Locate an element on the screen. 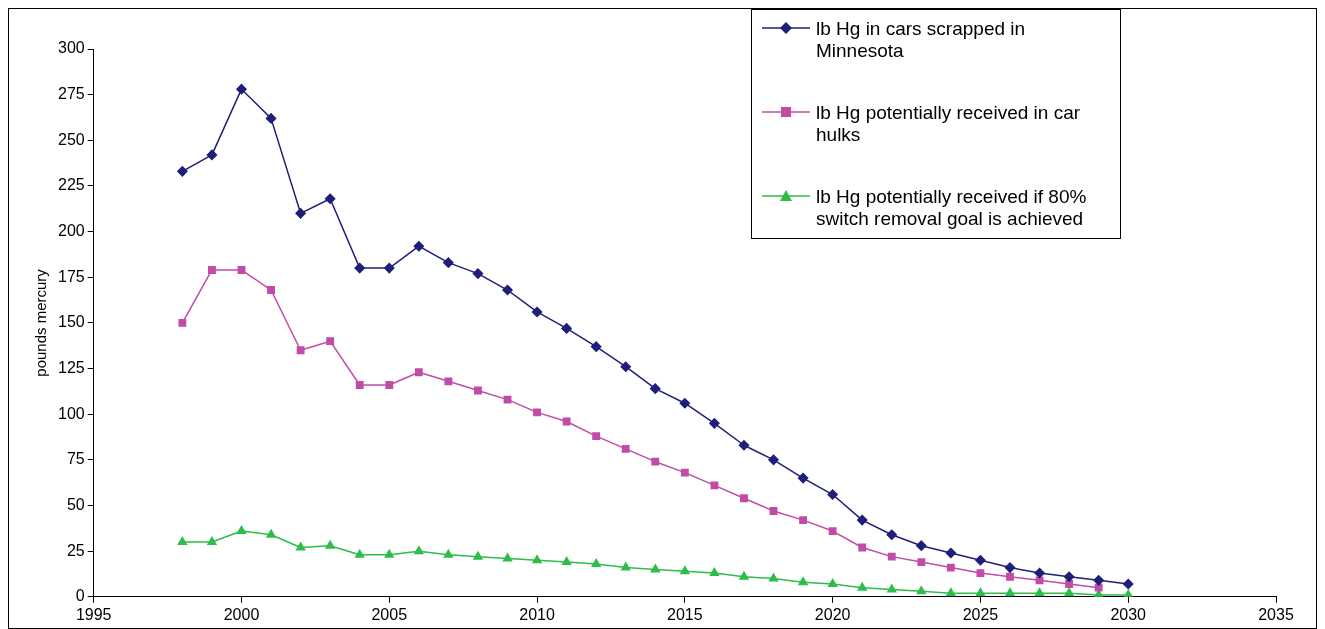 This screenshot has width=1325, height=629. x-tick-label: 2030 is located at coordinates (1128, 614).